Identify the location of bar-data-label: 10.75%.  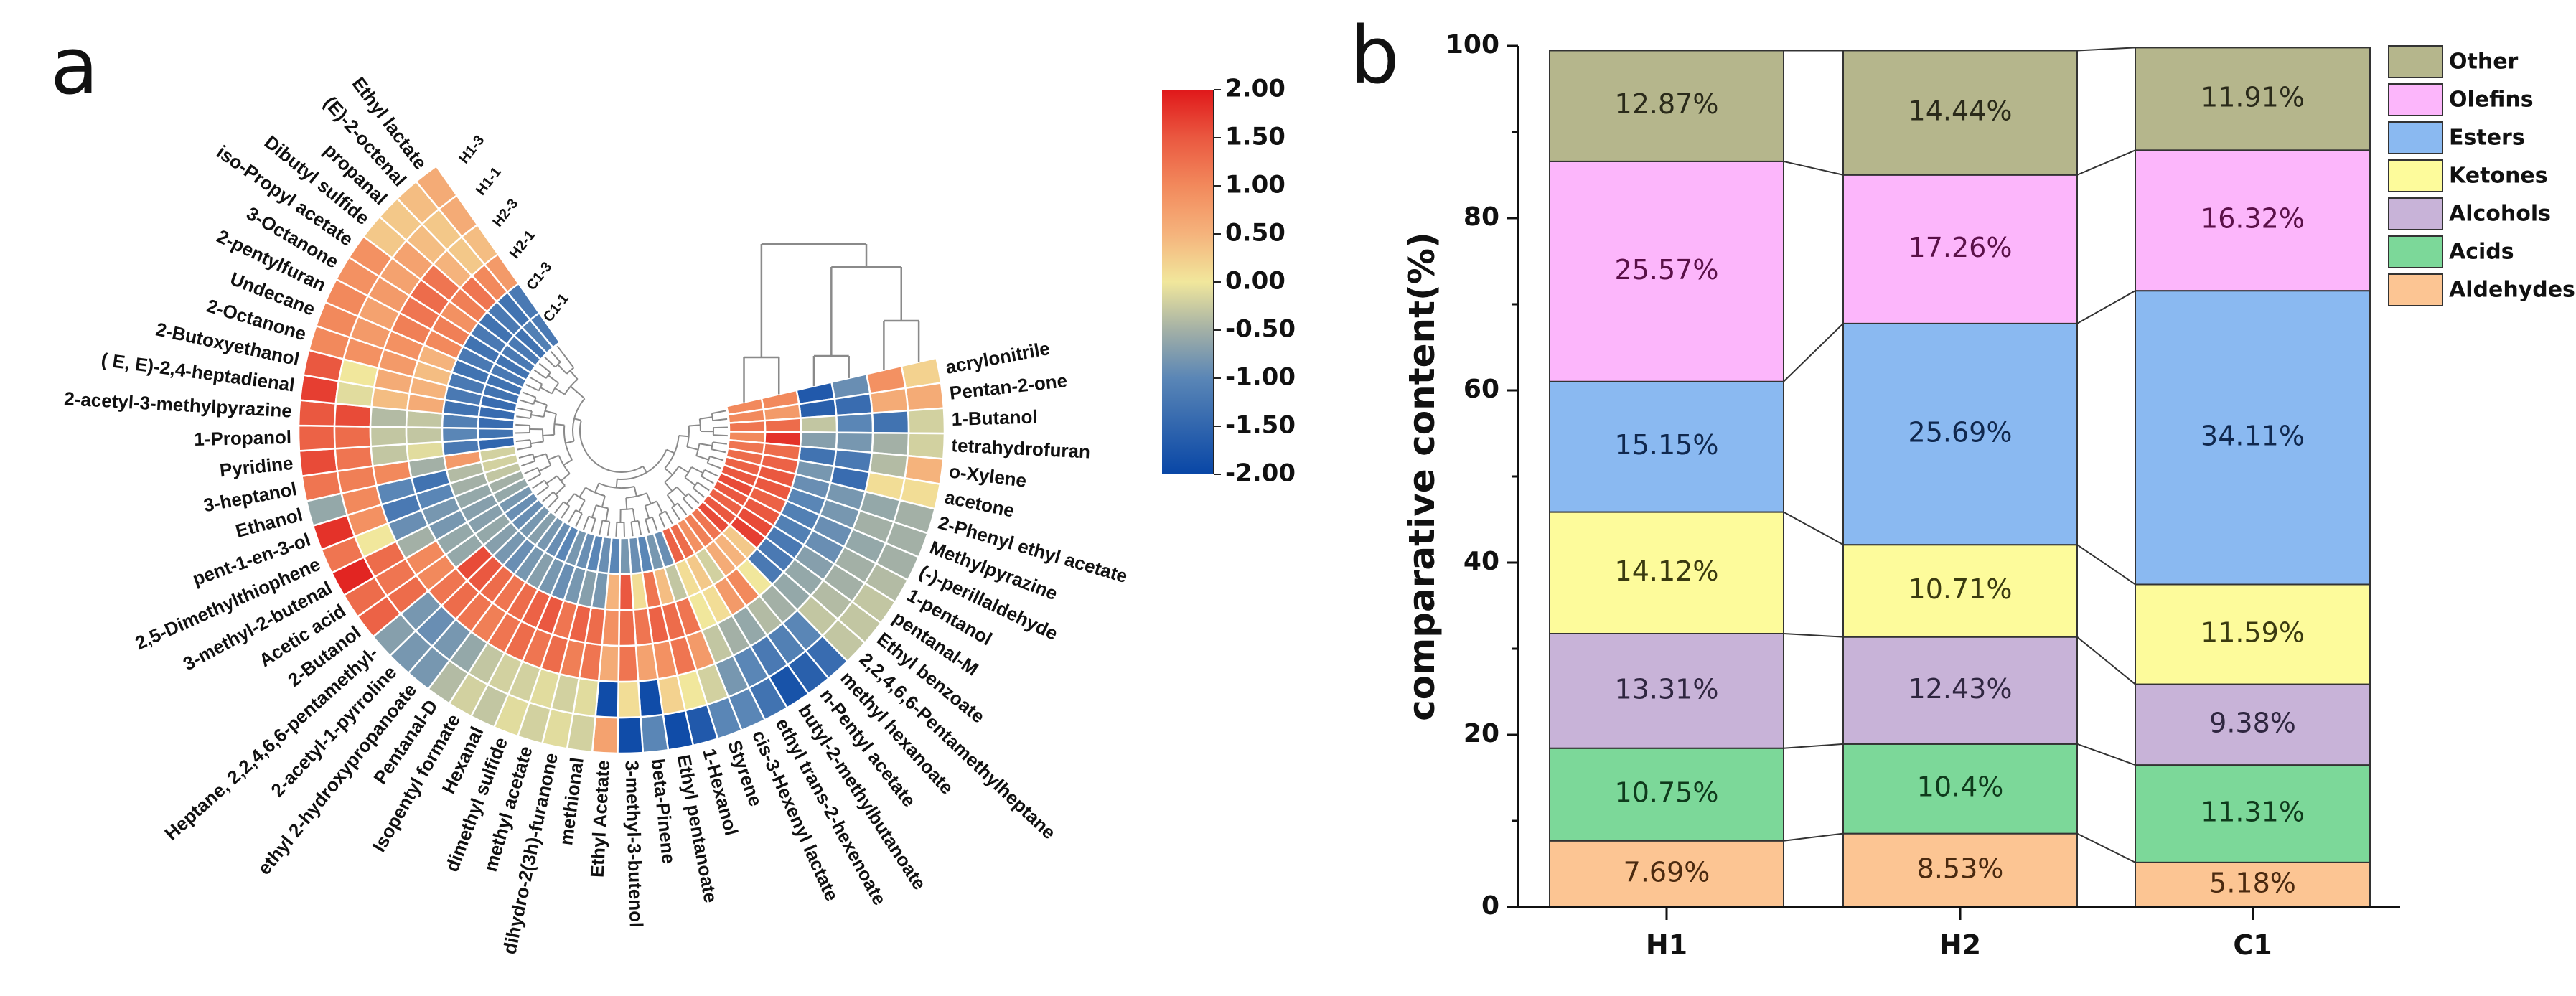
(1667, 793).